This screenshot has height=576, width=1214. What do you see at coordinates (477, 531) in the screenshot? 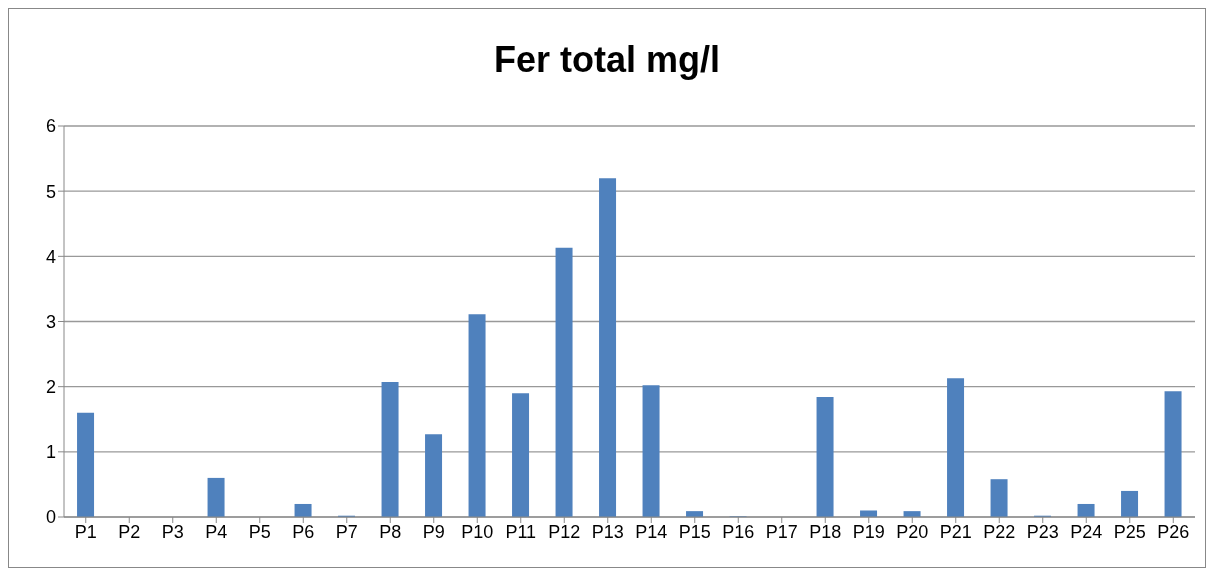
I see `x-tick-label: P10` at bounding box center [477, 531].